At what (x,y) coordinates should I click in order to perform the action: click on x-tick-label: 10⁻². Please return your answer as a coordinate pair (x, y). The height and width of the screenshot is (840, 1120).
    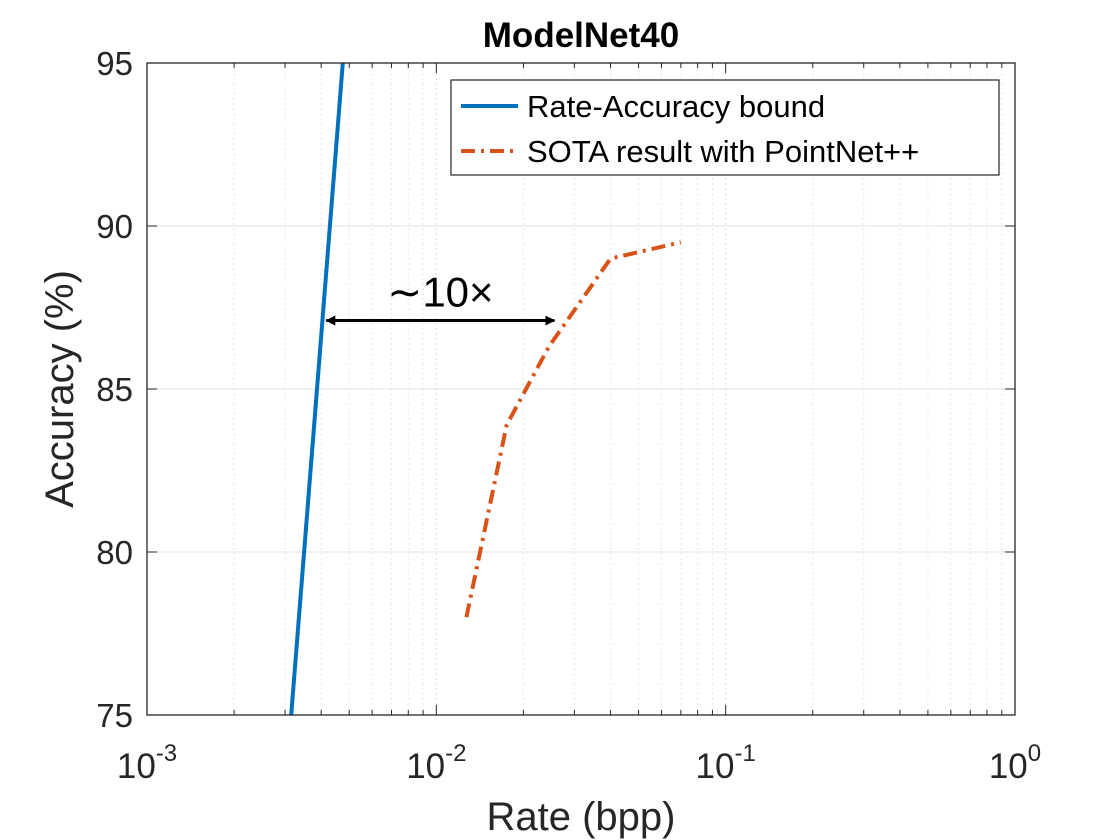
    Looking at the image, I should click on (436, 763).